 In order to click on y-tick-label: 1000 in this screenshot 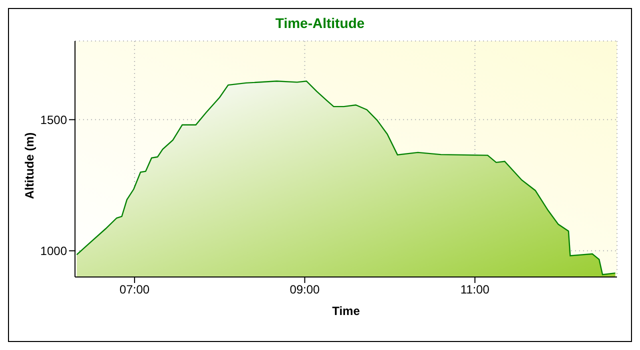, I will do `click(54, 251)`.